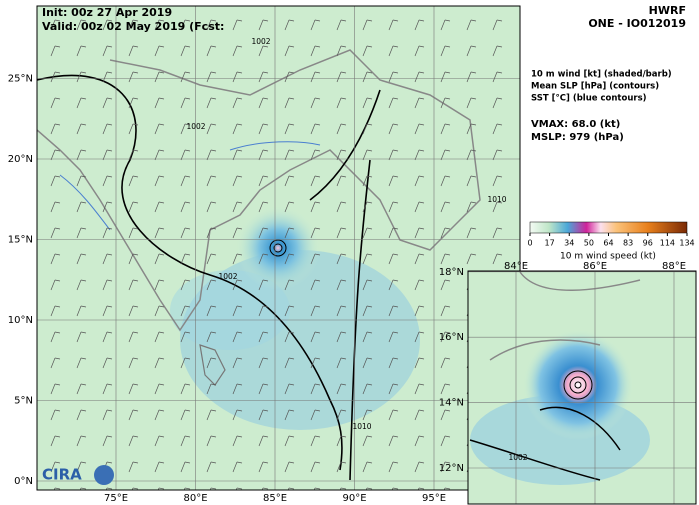 The height and width of the screenshot is (505, 699). I want to click on legend-line: Mean SLP [hPa] (contours), so click(595, 87).